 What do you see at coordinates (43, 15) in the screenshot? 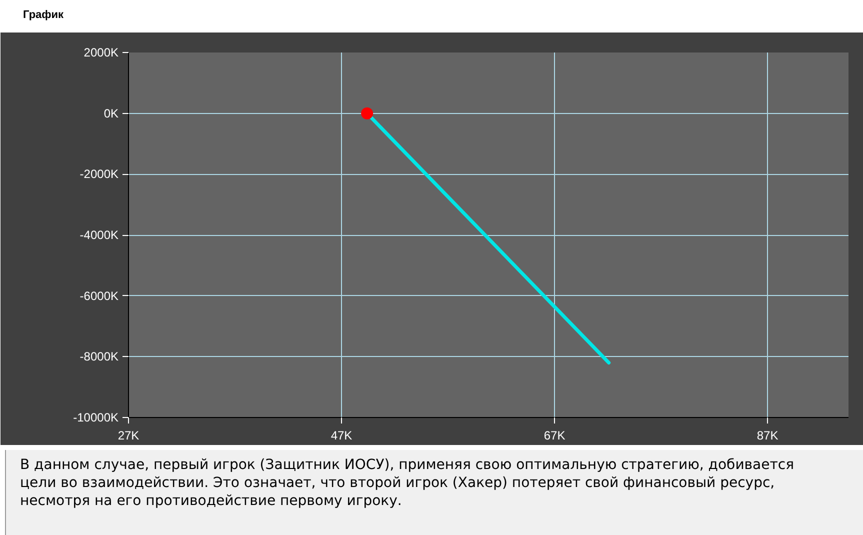
I see `chart-title: График` at bounding box center [43, 15].